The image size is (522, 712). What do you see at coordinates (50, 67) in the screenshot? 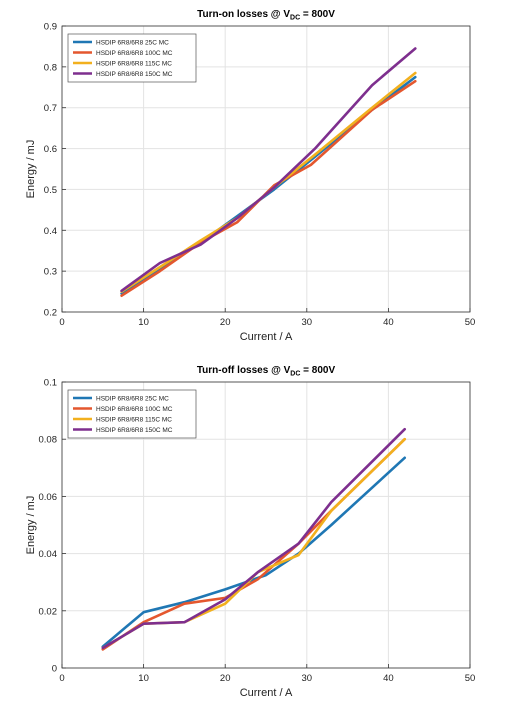
I see `y-tick-label: 0.8` at bounding box center [50, 67].